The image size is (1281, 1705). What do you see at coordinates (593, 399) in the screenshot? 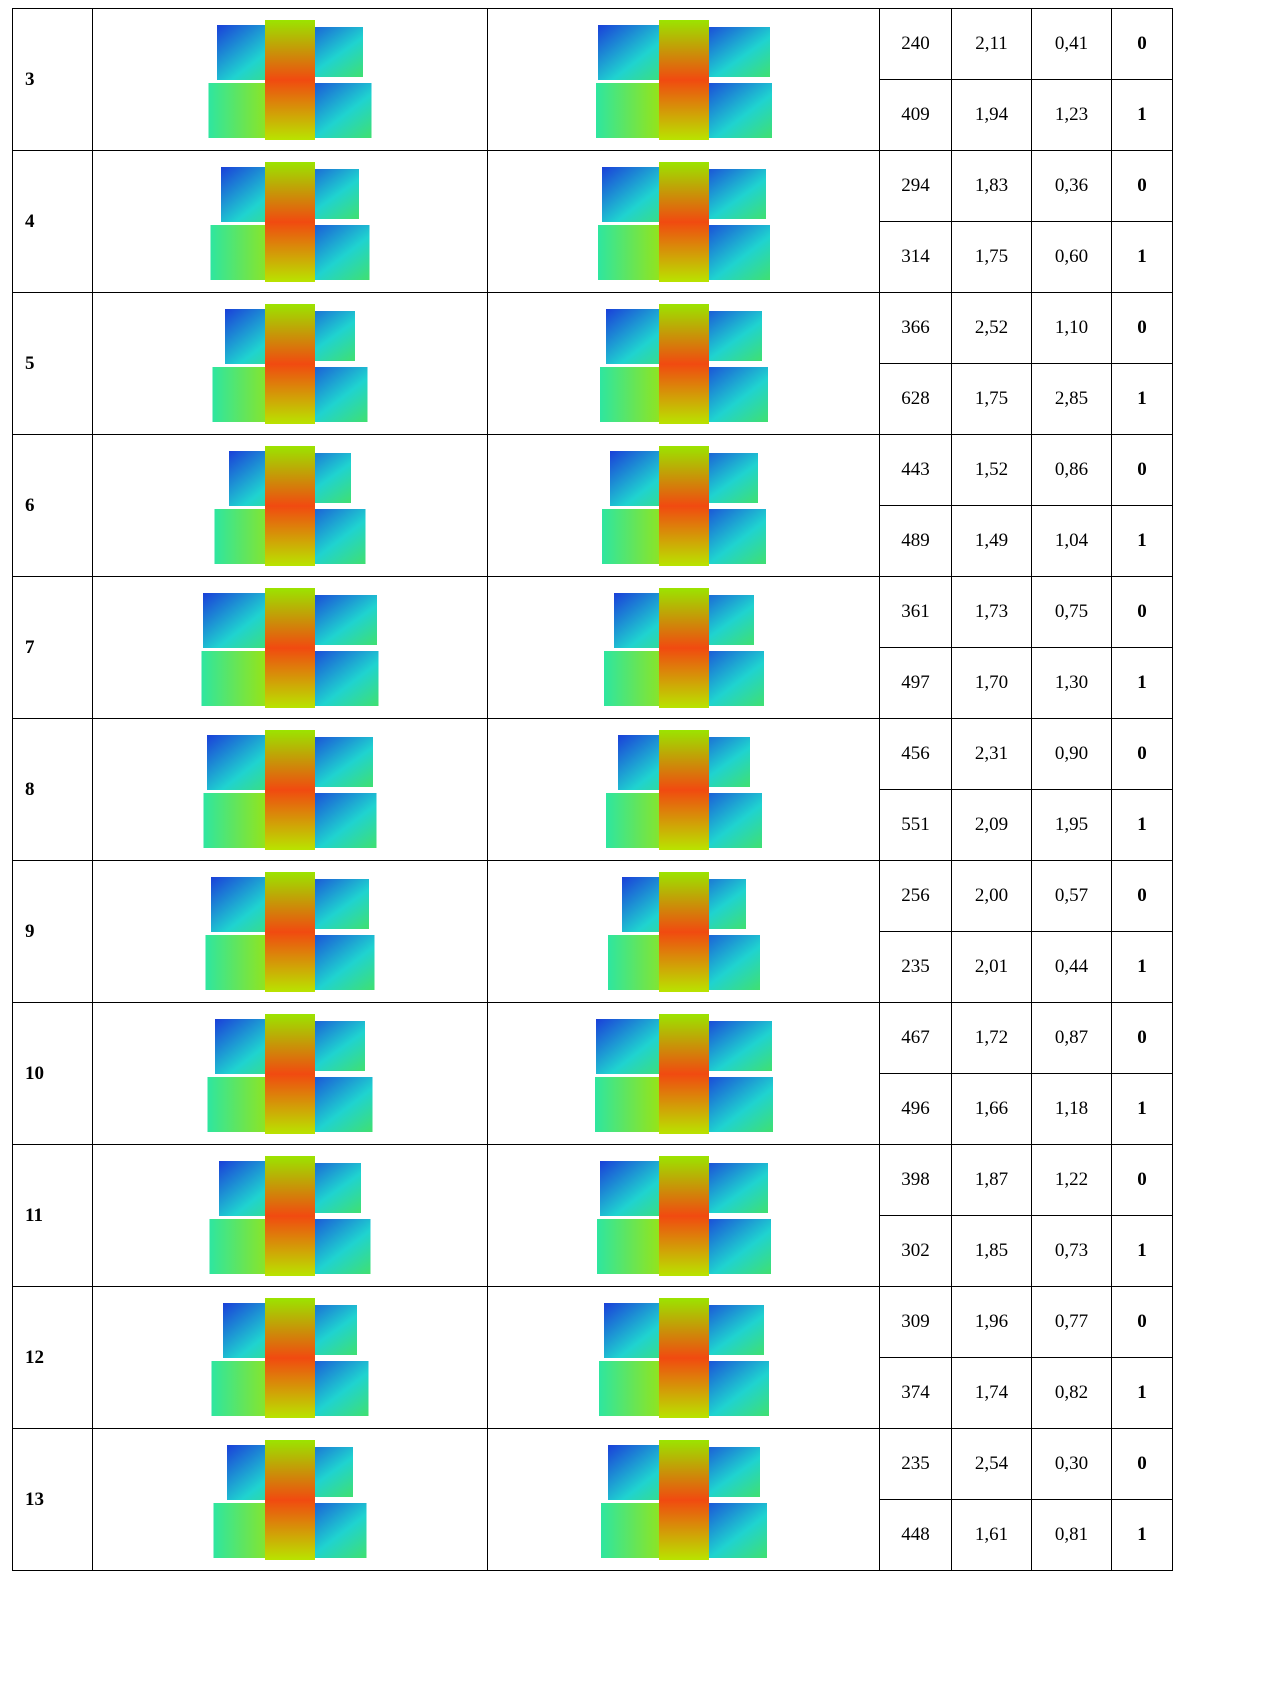
I see `table-row: 628 1,75 2,85 1` at bounding box center [593, 399].